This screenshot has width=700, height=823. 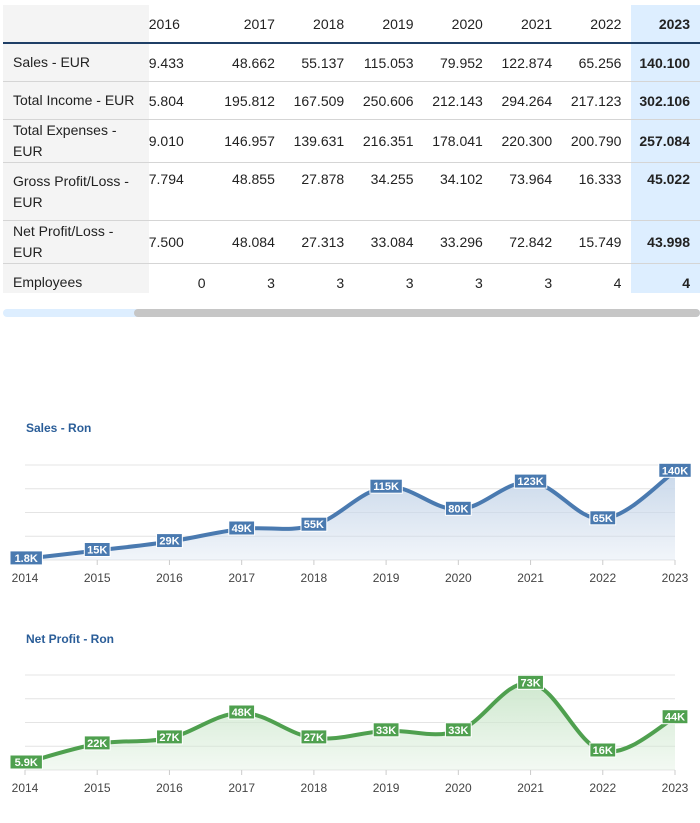 I want to click on header-year: 2016, so click(x=182, y=24).